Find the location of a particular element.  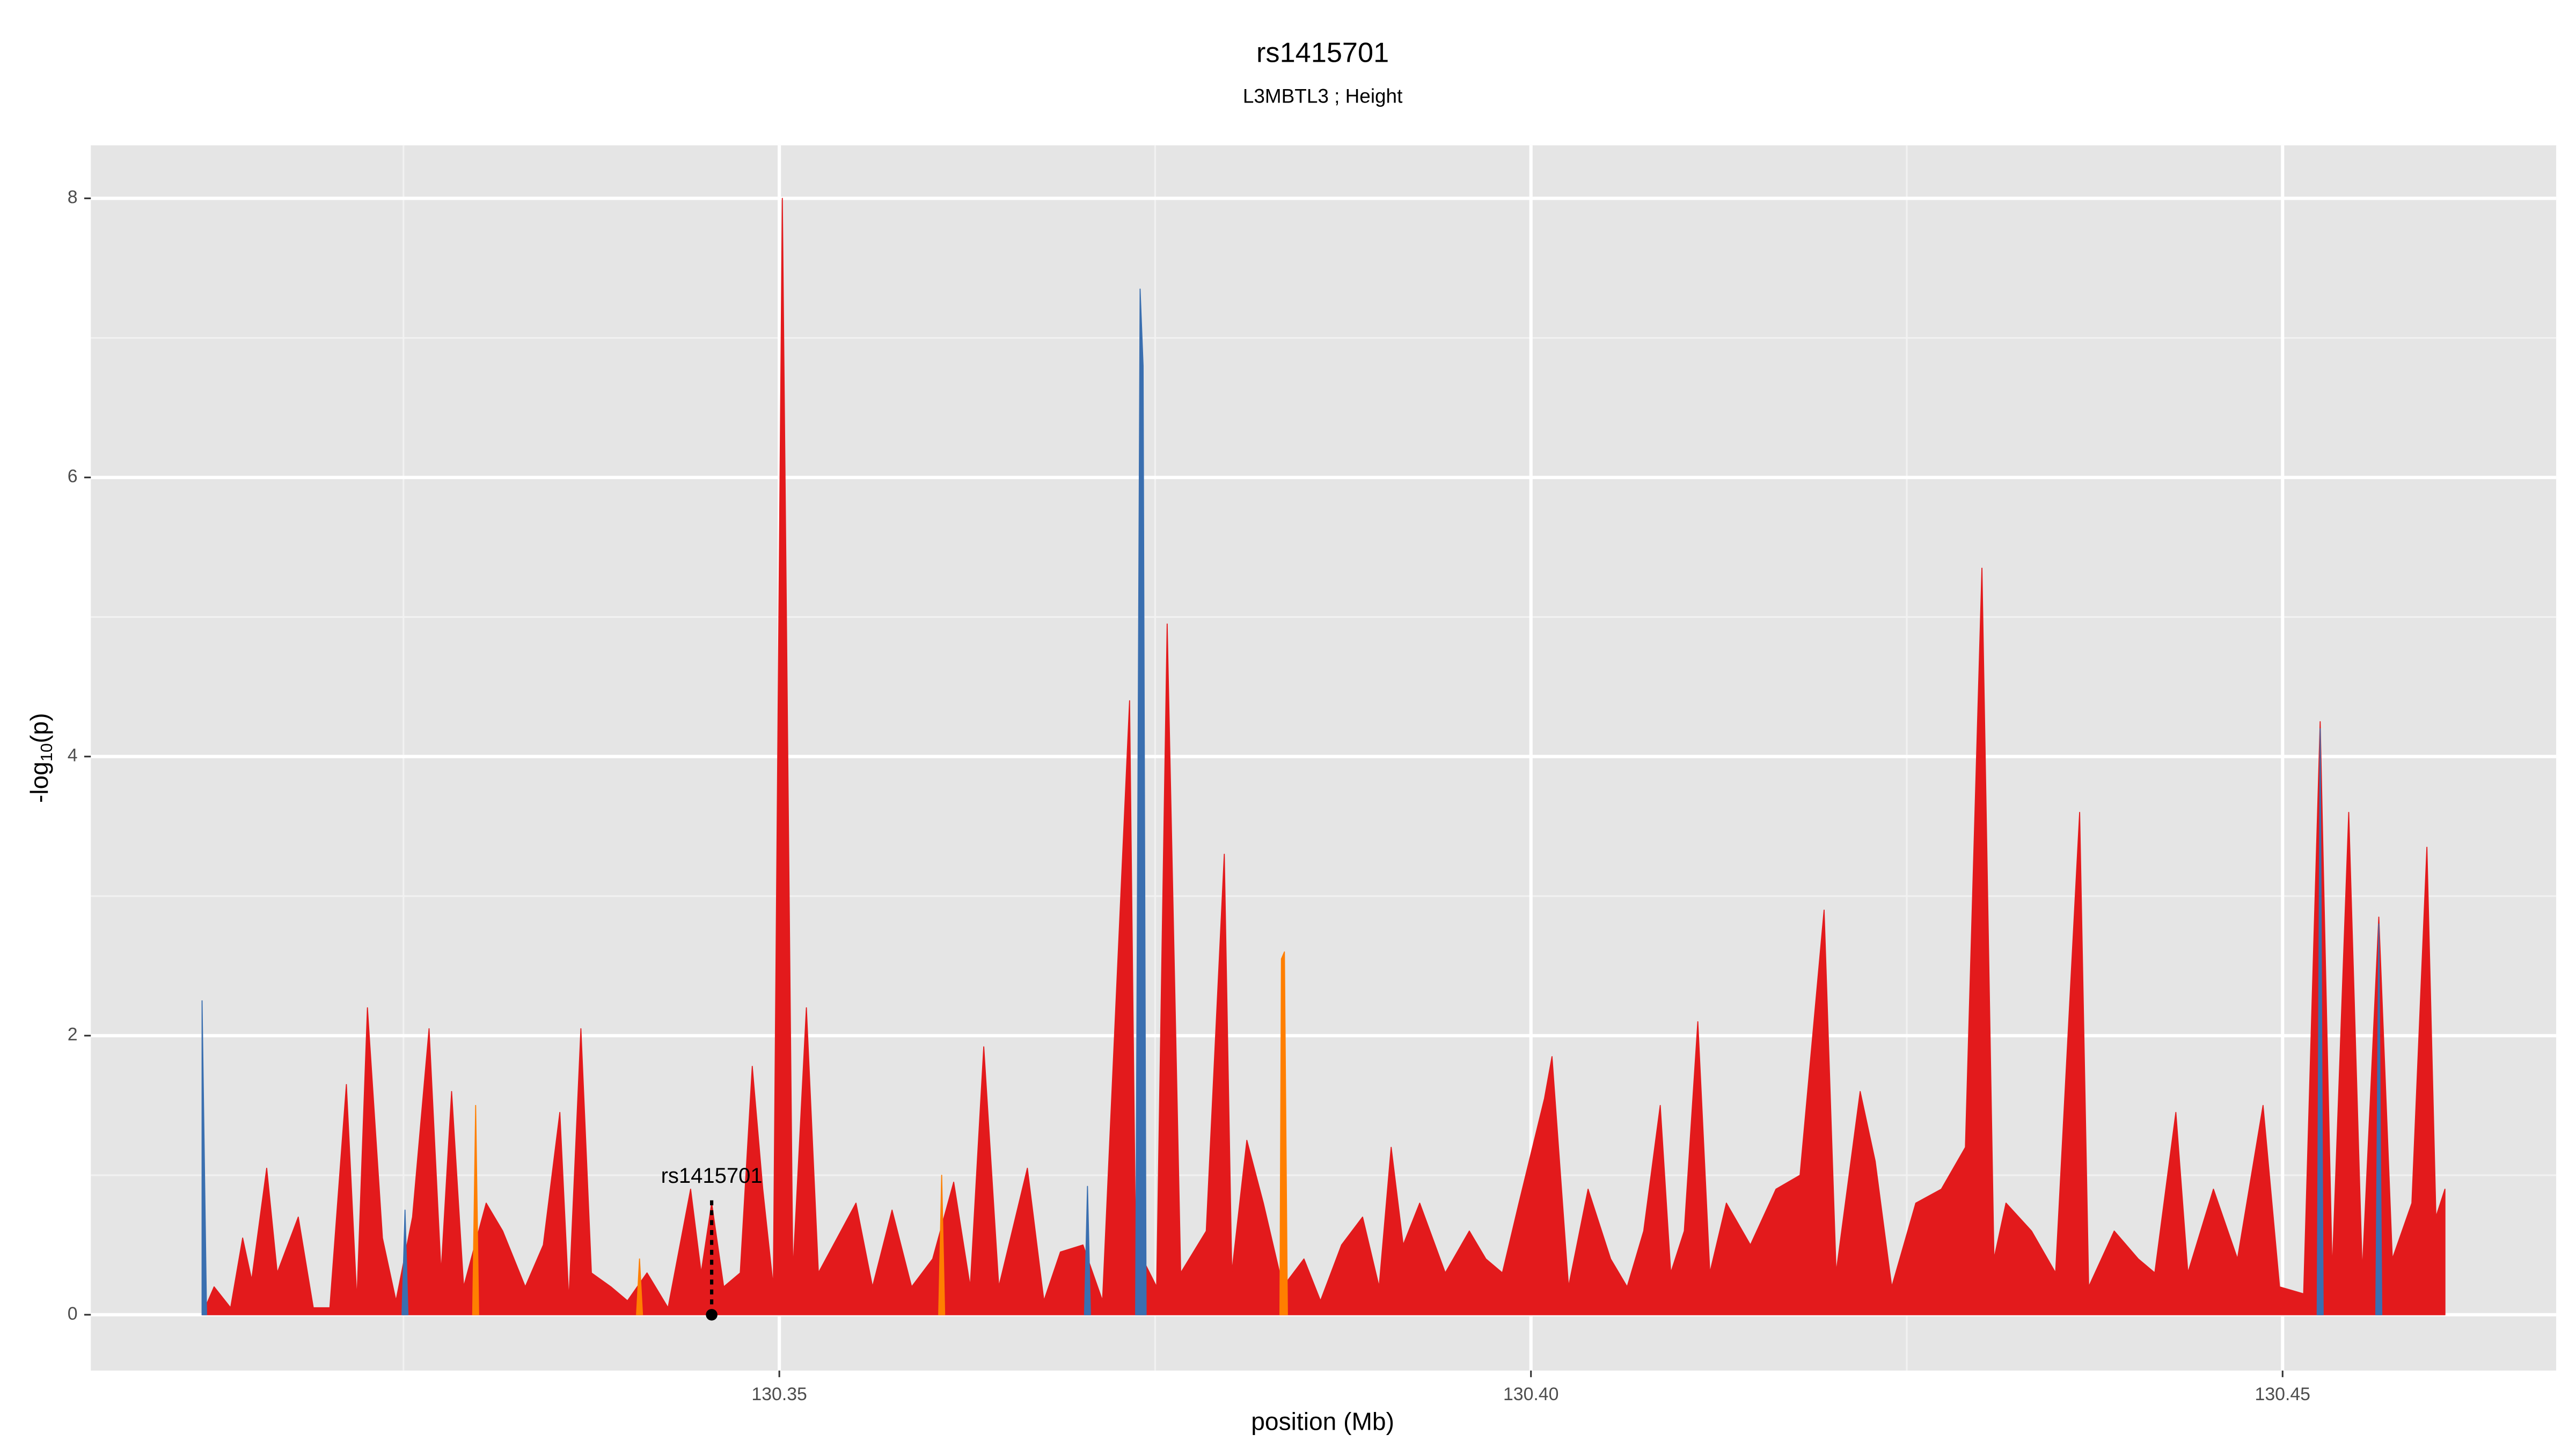

annotation-label: rs1415701 is located at coordinates (712, 1176).